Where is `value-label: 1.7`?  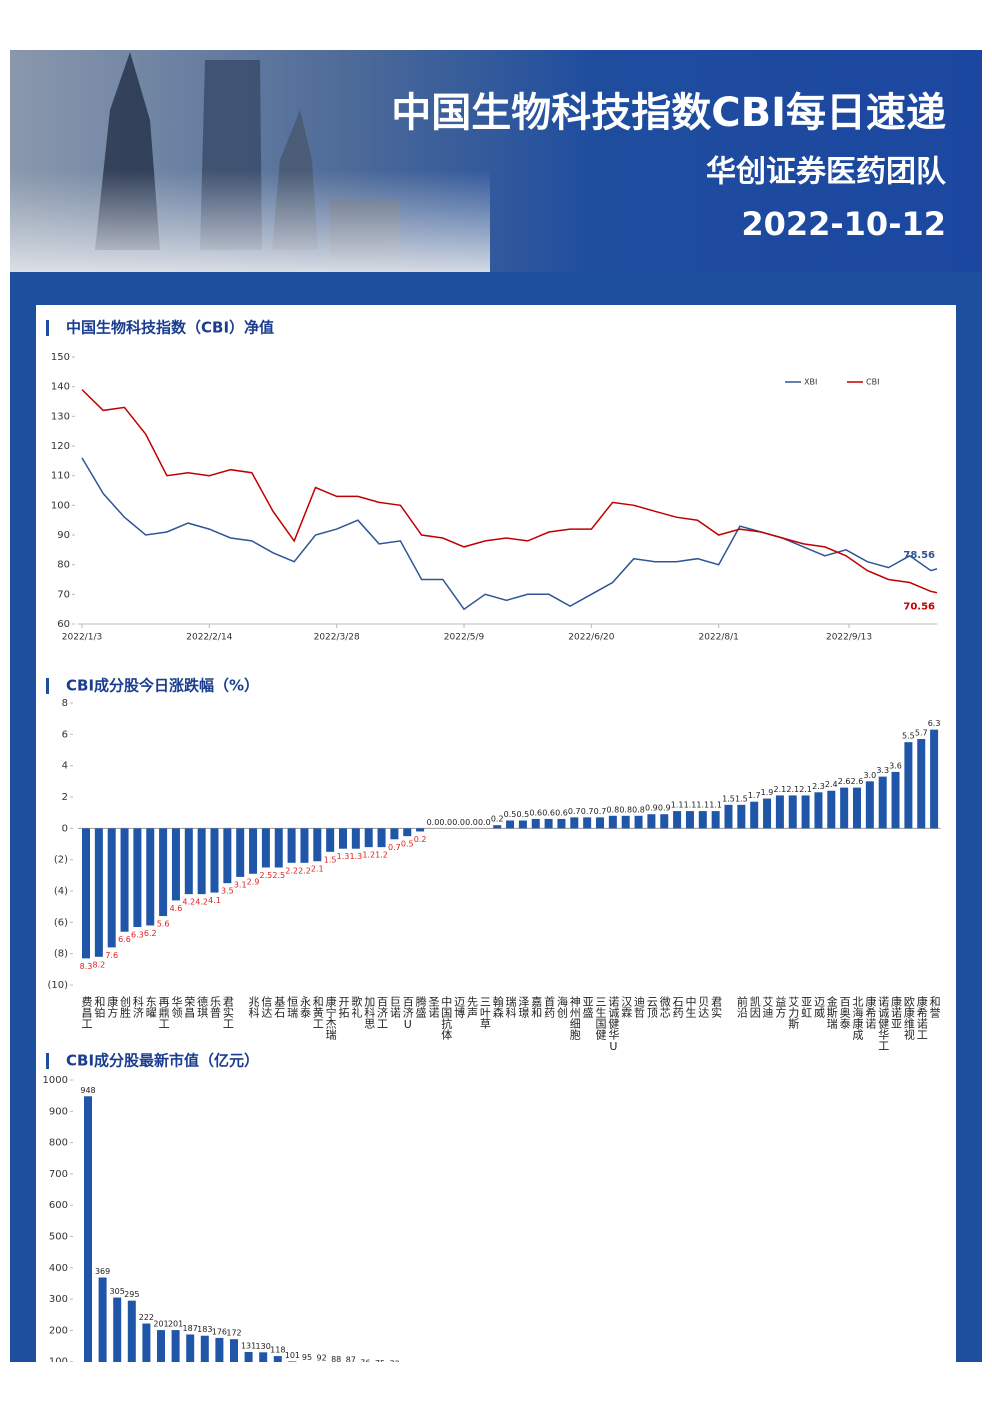
value-label: 1.7 is located at coordinates (754, 795).